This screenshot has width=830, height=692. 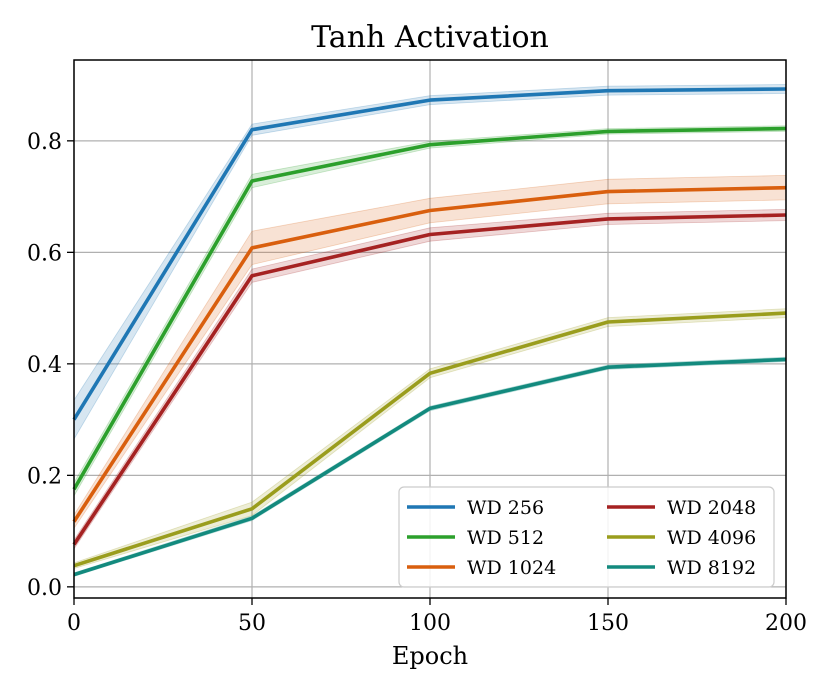 I want to click on legend-box, so click(x=586, y=537).